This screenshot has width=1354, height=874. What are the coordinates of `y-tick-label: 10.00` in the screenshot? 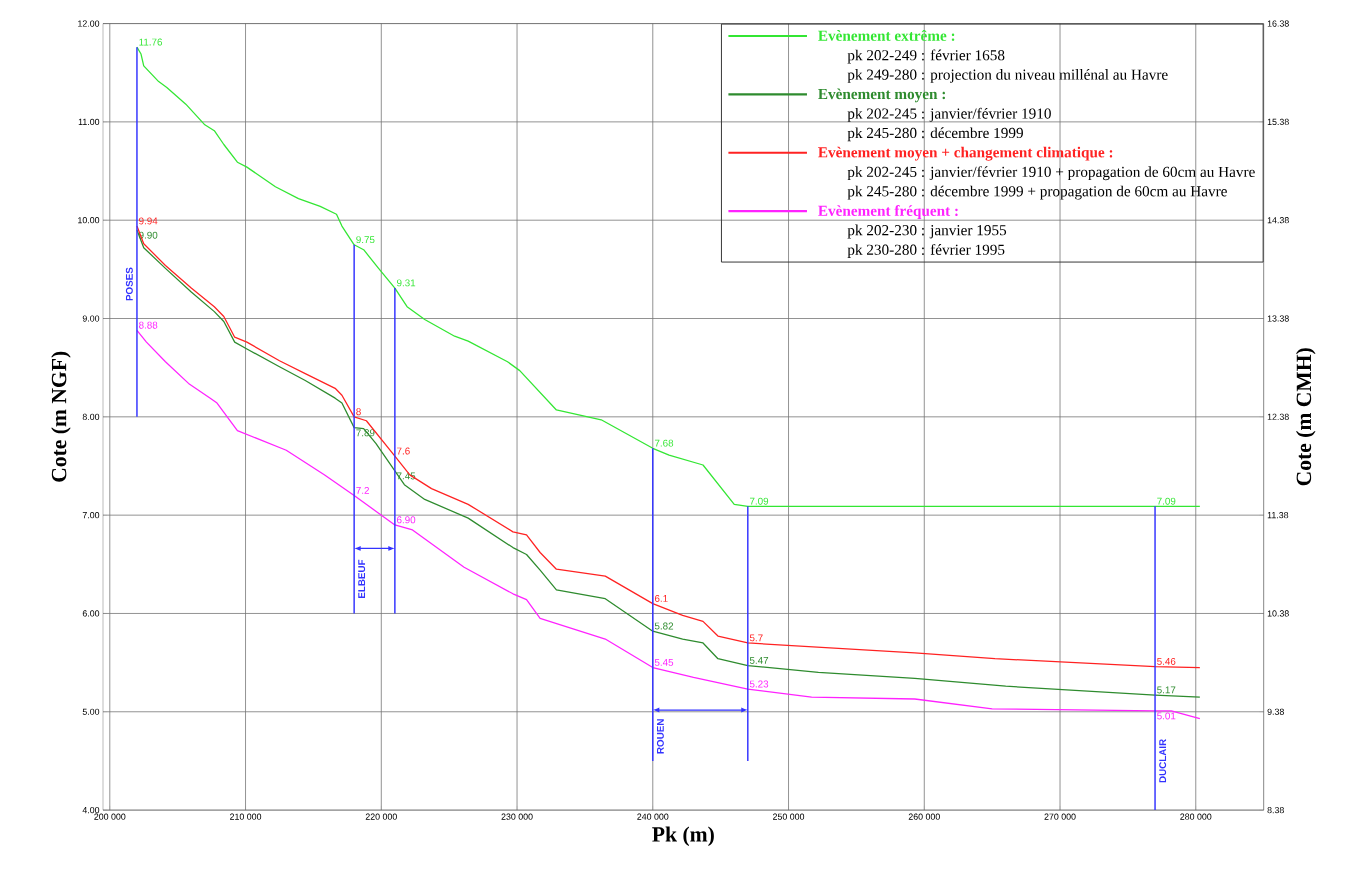 It's located at (89, 220).